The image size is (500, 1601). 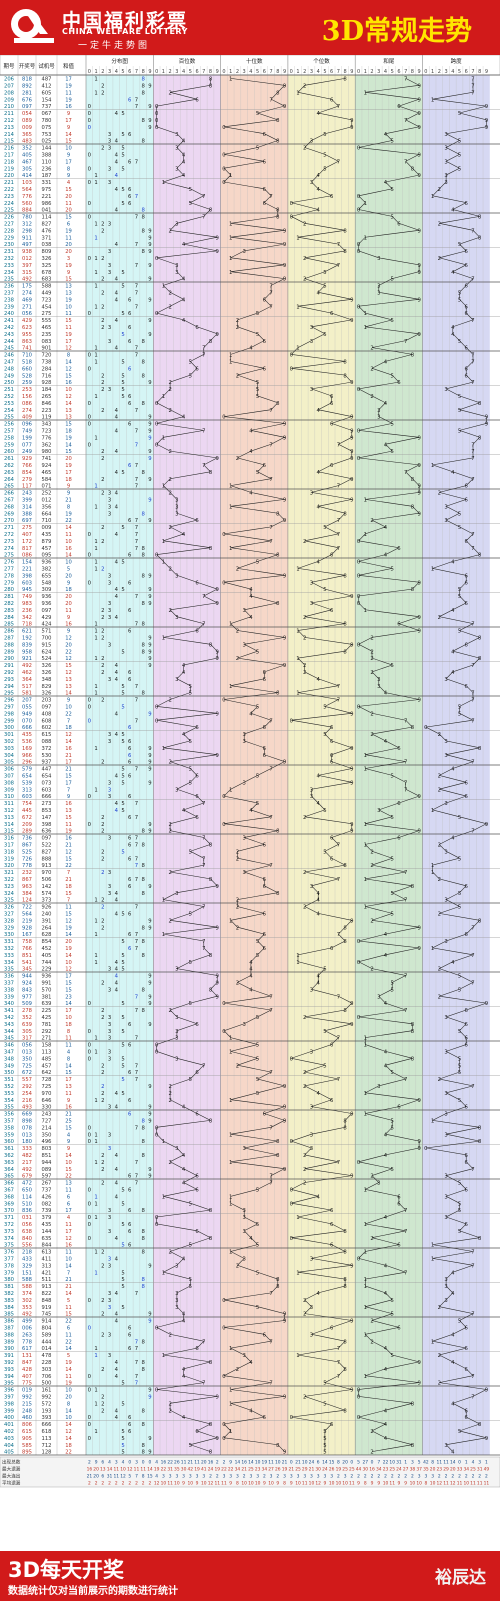 What do you see at coordinates (9, 804) in the screenshot?
I see `period-cell: 311` at bounding box center [9, 804].